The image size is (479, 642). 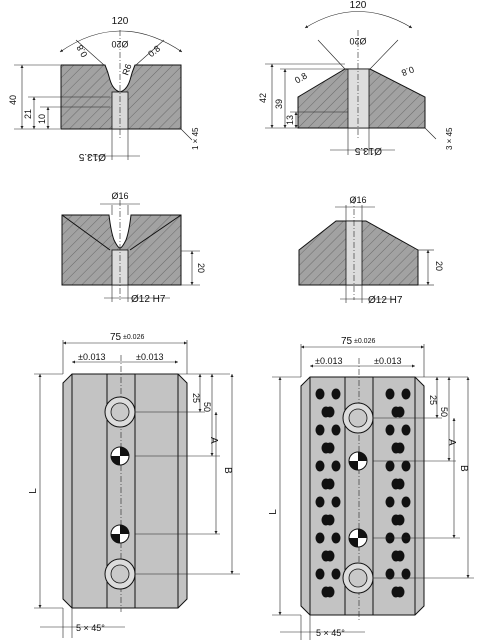 I want to click on height-low-label: 10, so click(x=42, y=119).